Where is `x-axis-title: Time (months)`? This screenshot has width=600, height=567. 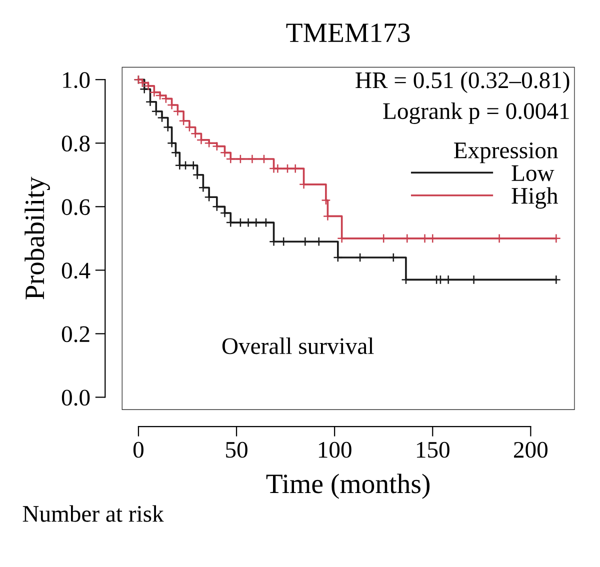 x-axis-title: Time (months) is located at coordinates (348, 486).